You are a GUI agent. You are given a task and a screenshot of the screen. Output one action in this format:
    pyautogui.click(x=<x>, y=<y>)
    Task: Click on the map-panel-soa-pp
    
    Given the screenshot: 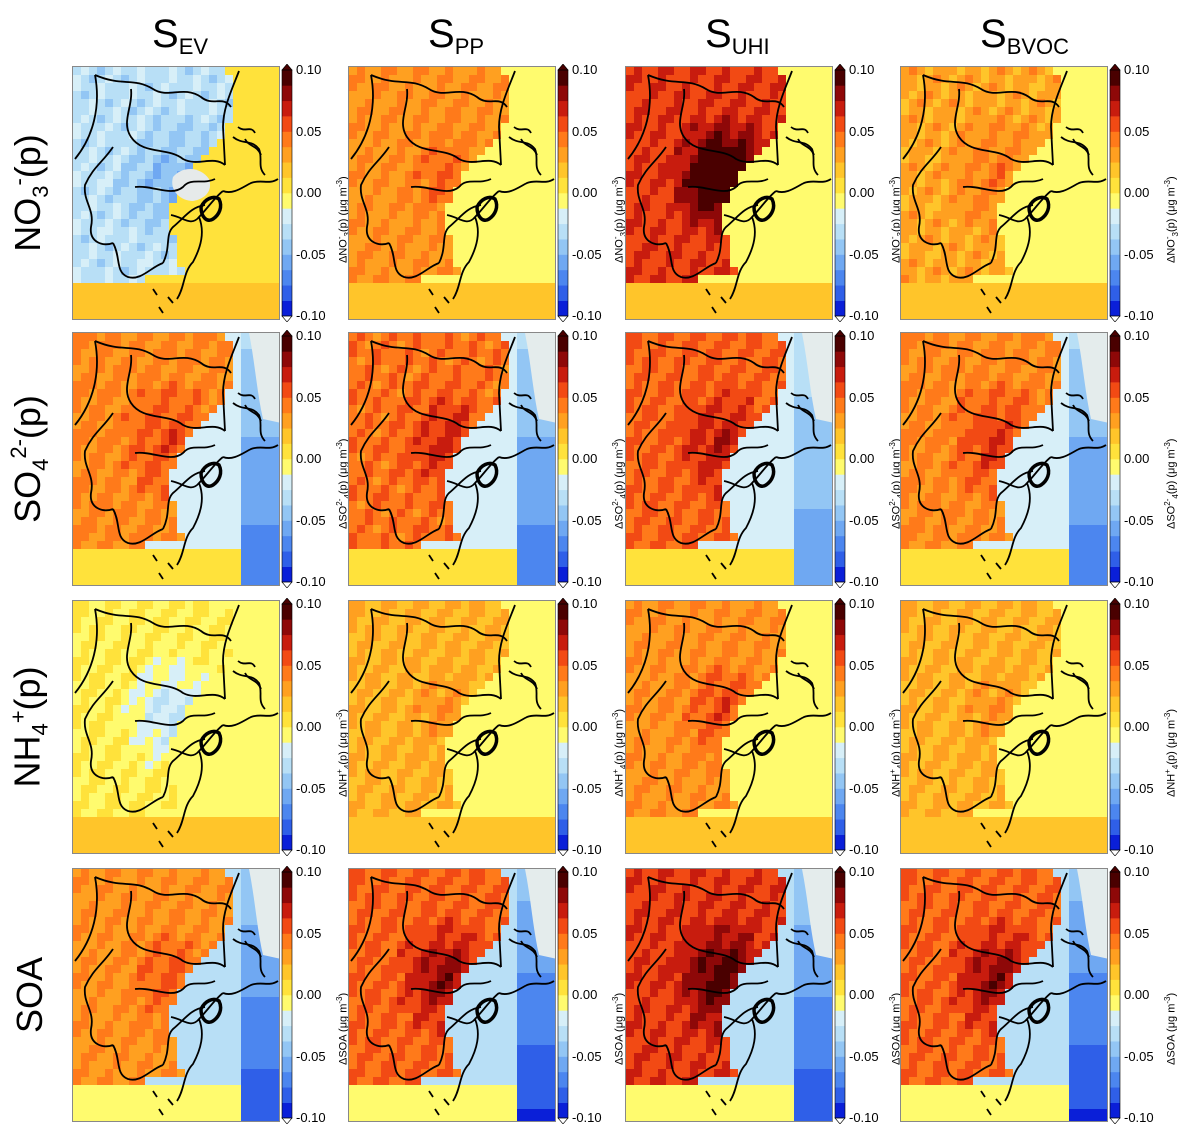 What is the action you would take?
    pyautogui.click(x=452, y=995)
    